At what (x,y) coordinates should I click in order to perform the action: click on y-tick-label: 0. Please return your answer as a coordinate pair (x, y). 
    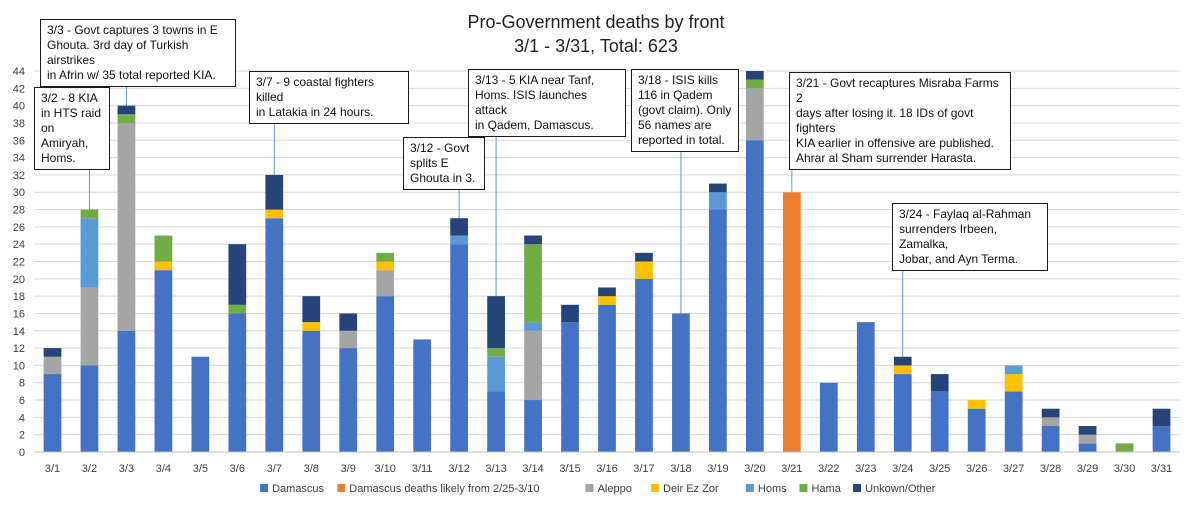
    Looking at the image, I should click on (22, 453).